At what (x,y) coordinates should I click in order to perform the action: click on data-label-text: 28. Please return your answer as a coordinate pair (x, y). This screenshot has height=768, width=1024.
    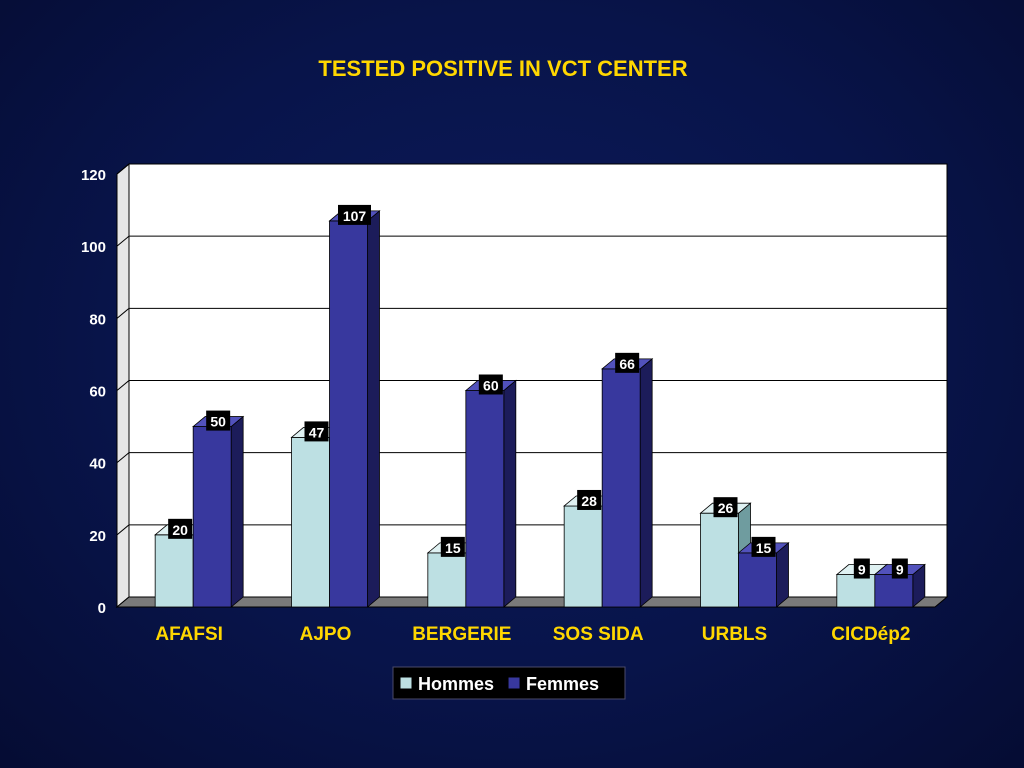
    Looking at the image, I should click on (589, 501).